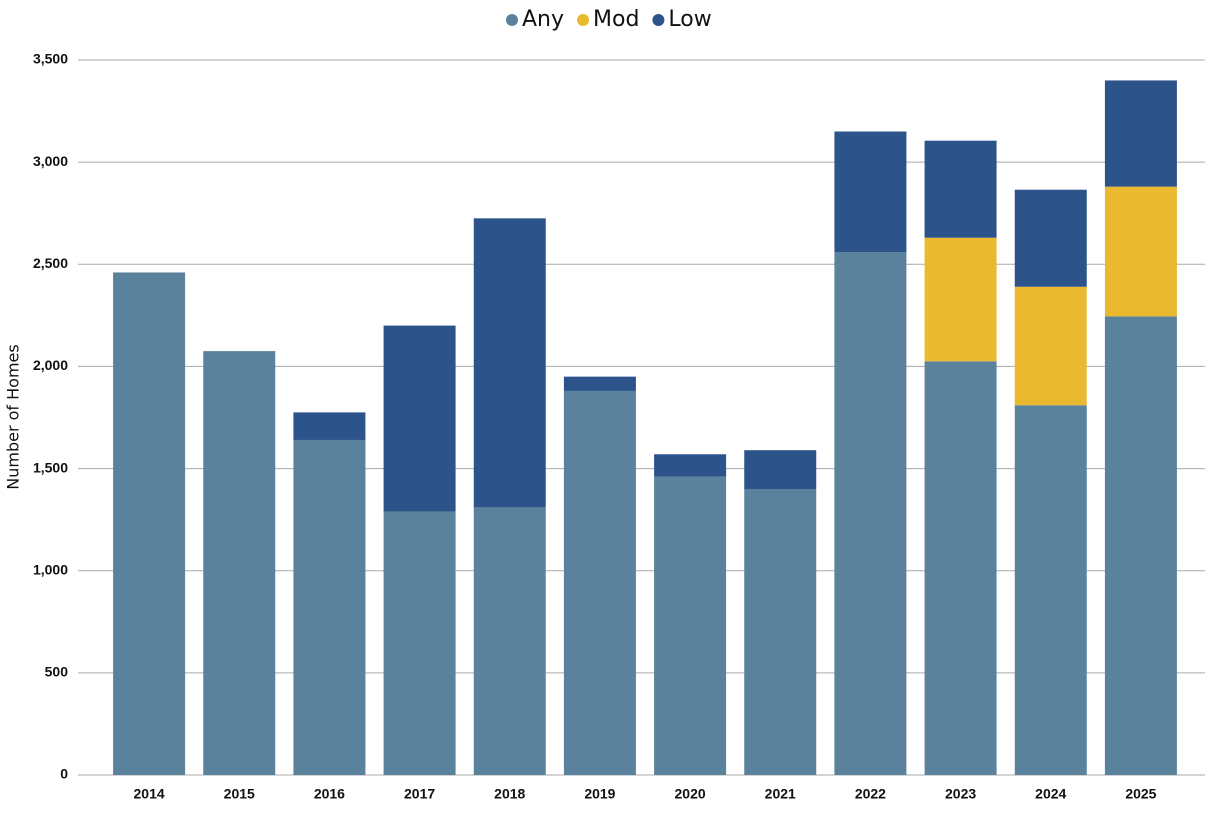 The height and width of the screenshot is (813, 1215). Describe the element at coordinates (57, 672) in the screenshot. I see `y-tick-label: 500` at that location.